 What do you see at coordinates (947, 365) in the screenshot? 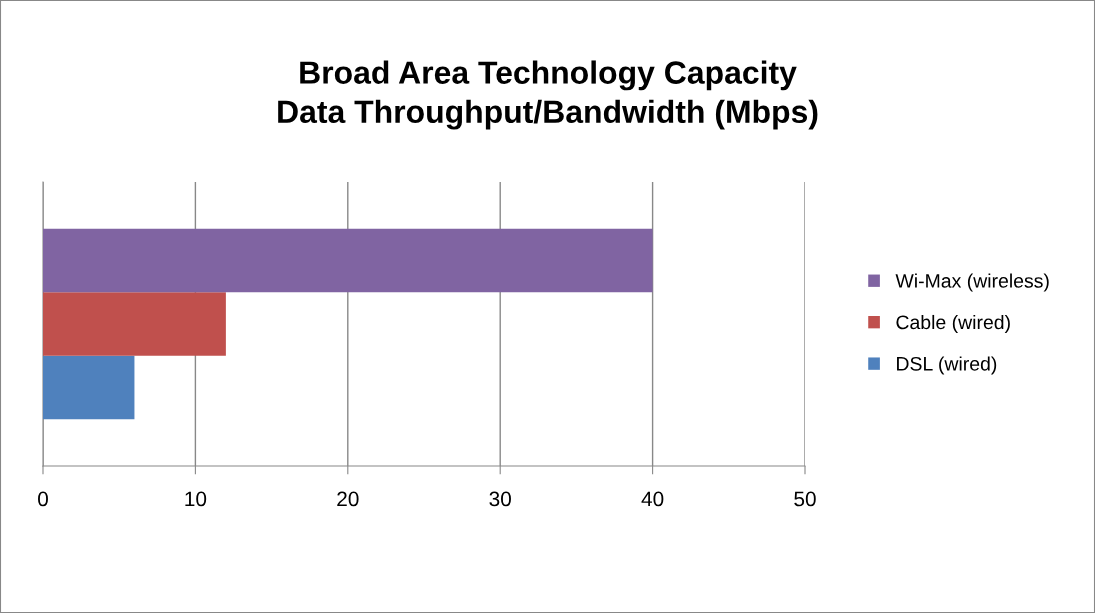
I see `legend-label: DSL (wired)` at bounding box center [947, 365].